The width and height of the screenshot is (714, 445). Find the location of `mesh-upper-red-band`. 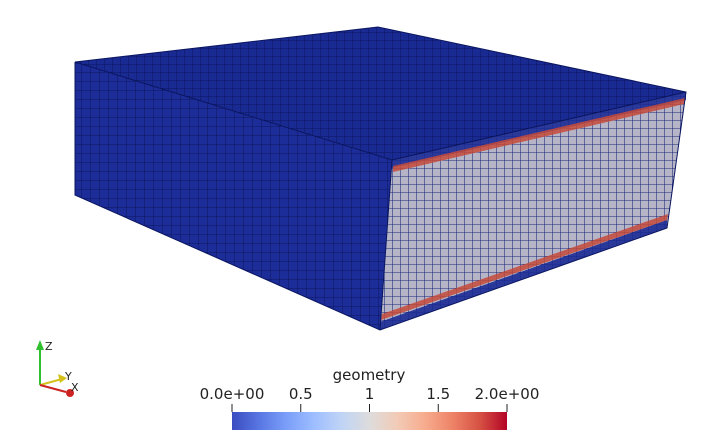

mesh-upper-red-band is located at coordinates (539, 135).